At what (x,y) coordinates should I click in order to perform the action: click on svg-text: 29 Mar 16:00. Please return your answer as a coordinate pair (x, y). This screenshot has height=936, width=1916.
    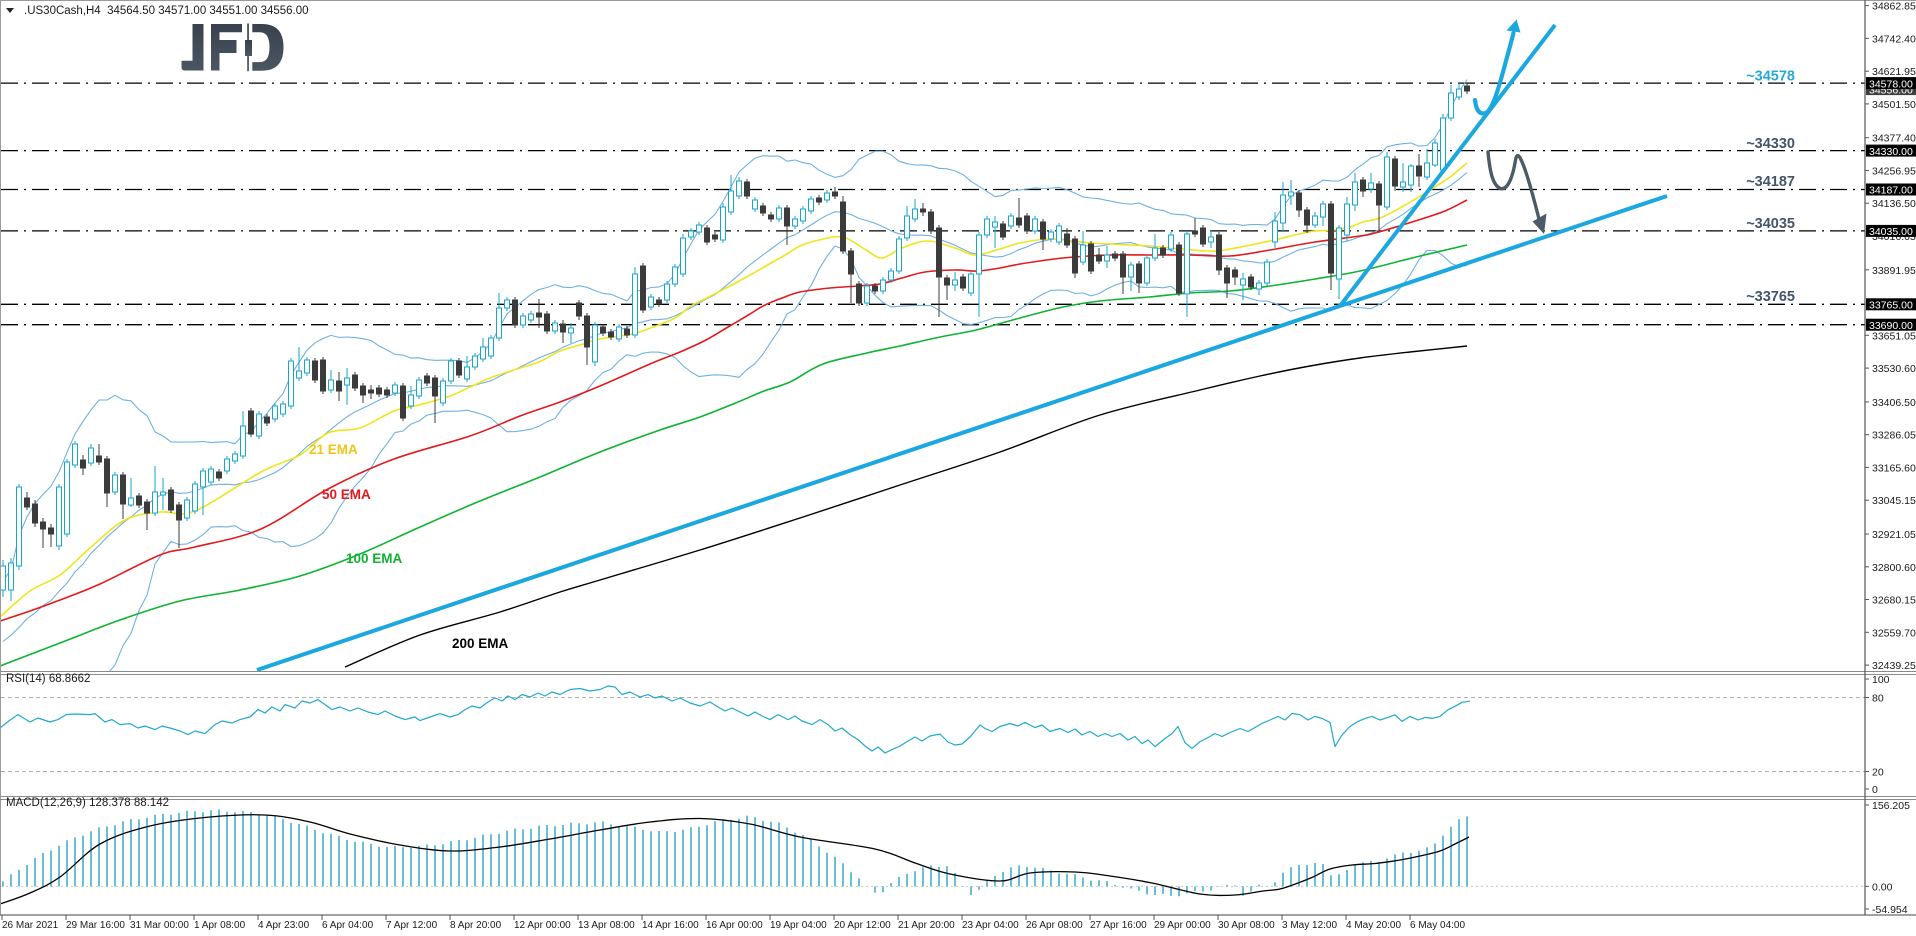
    Looking at the image, I should click on (95, 925).